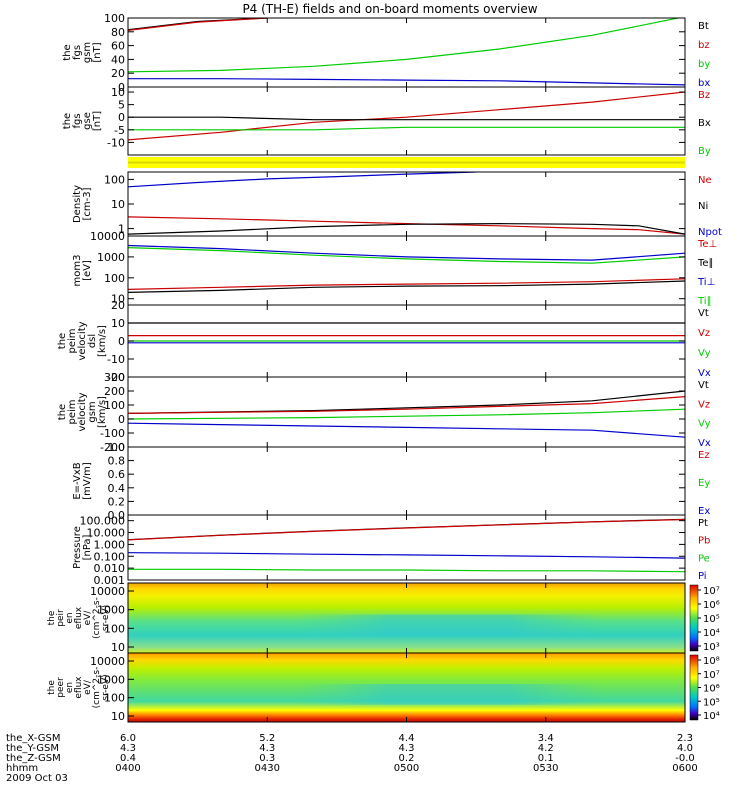  What do you see at coordinates (32, 748) in the screenshot?
I see `ephemeris-label: the_Y-GSM` at bounding box center [32, 748].